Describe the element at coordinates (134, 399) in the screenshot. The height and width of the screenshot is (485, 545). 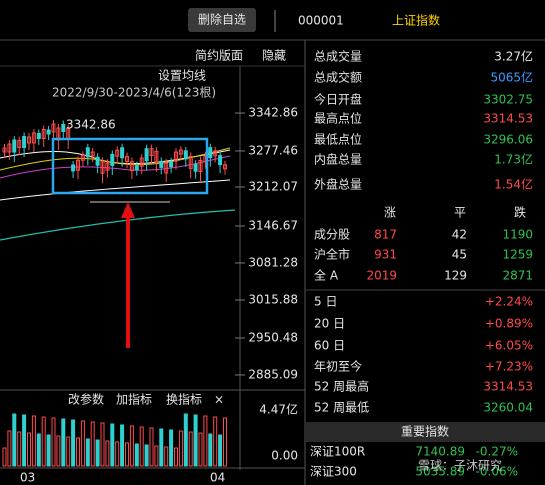
I see `indicator-button: 加指标` at that location.